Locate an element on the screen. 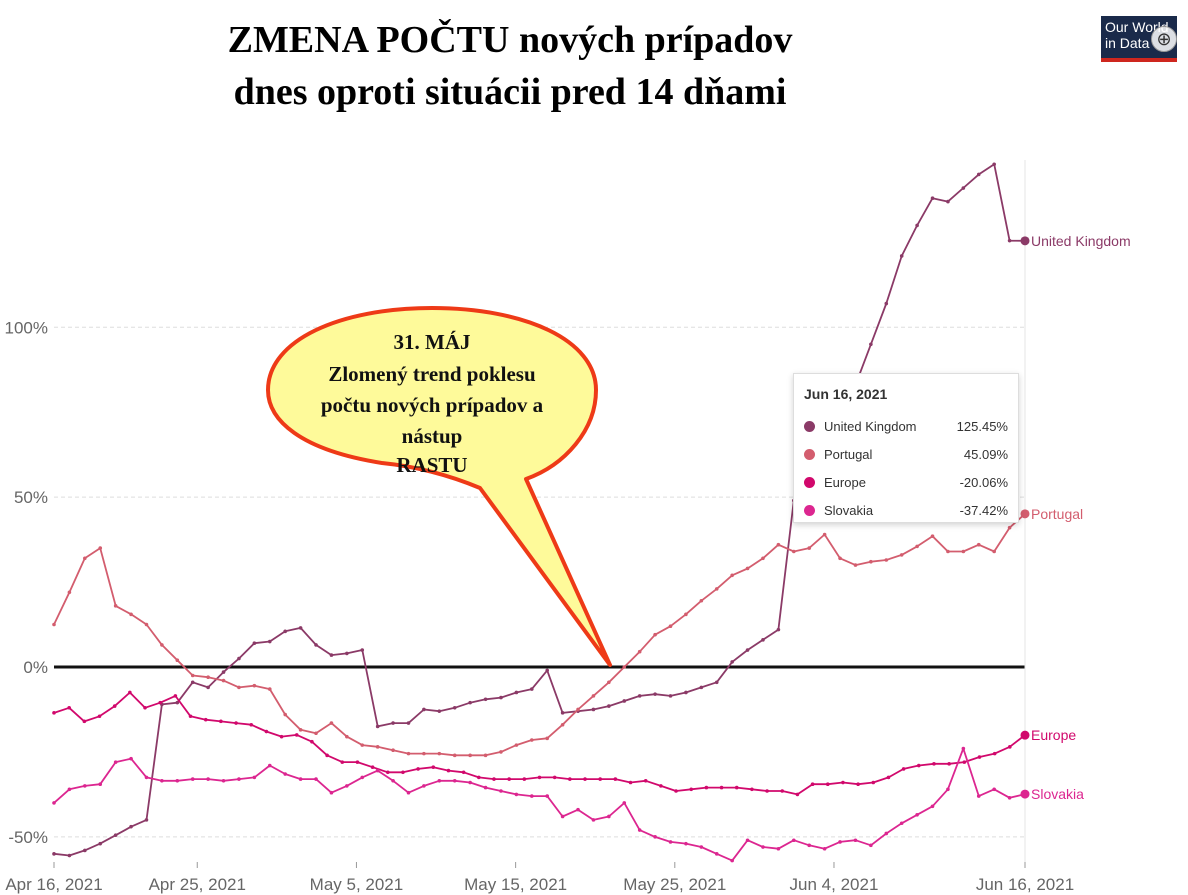 This screenshot has height=895, width=1188. x-tick-label: Apr 16, 2021 is located at coordinates (53, 884).